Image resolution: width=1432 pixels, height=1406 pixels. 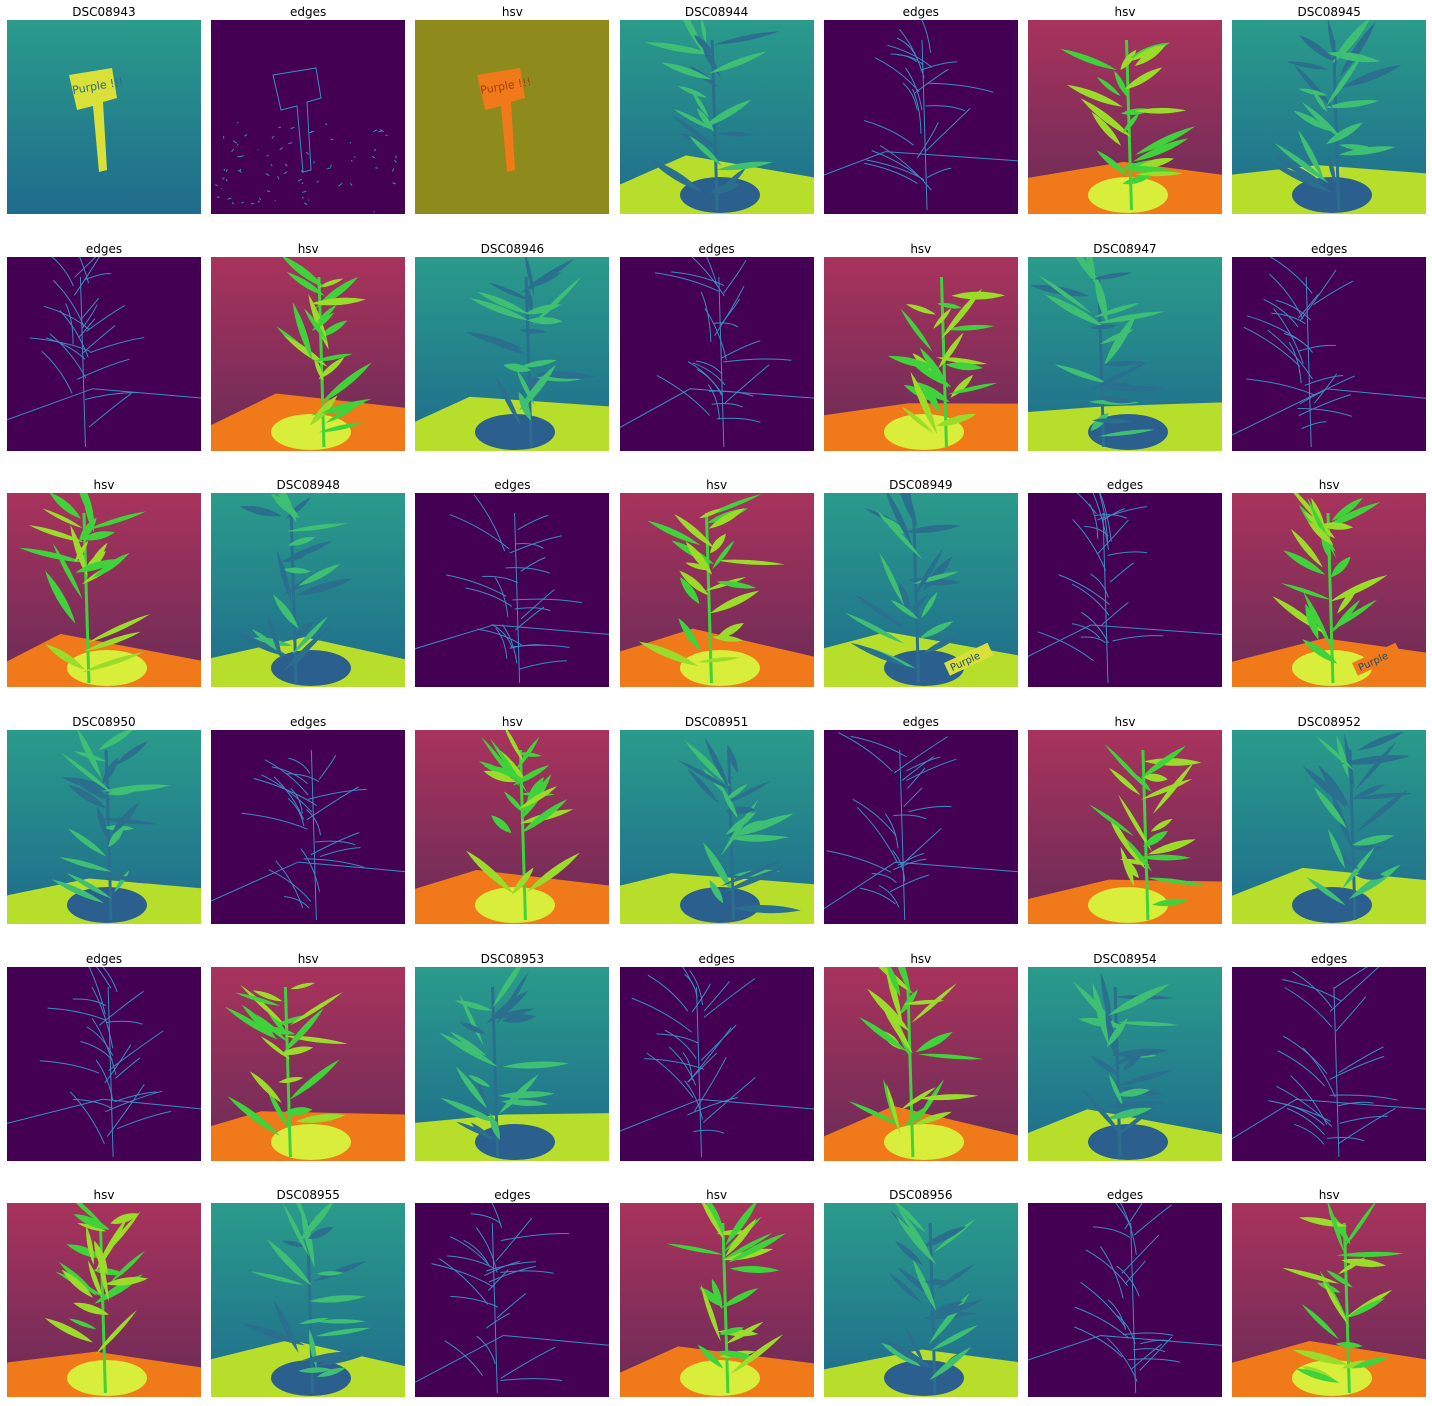 I want to click on image-title: hsv, so click(x=512, y=722).